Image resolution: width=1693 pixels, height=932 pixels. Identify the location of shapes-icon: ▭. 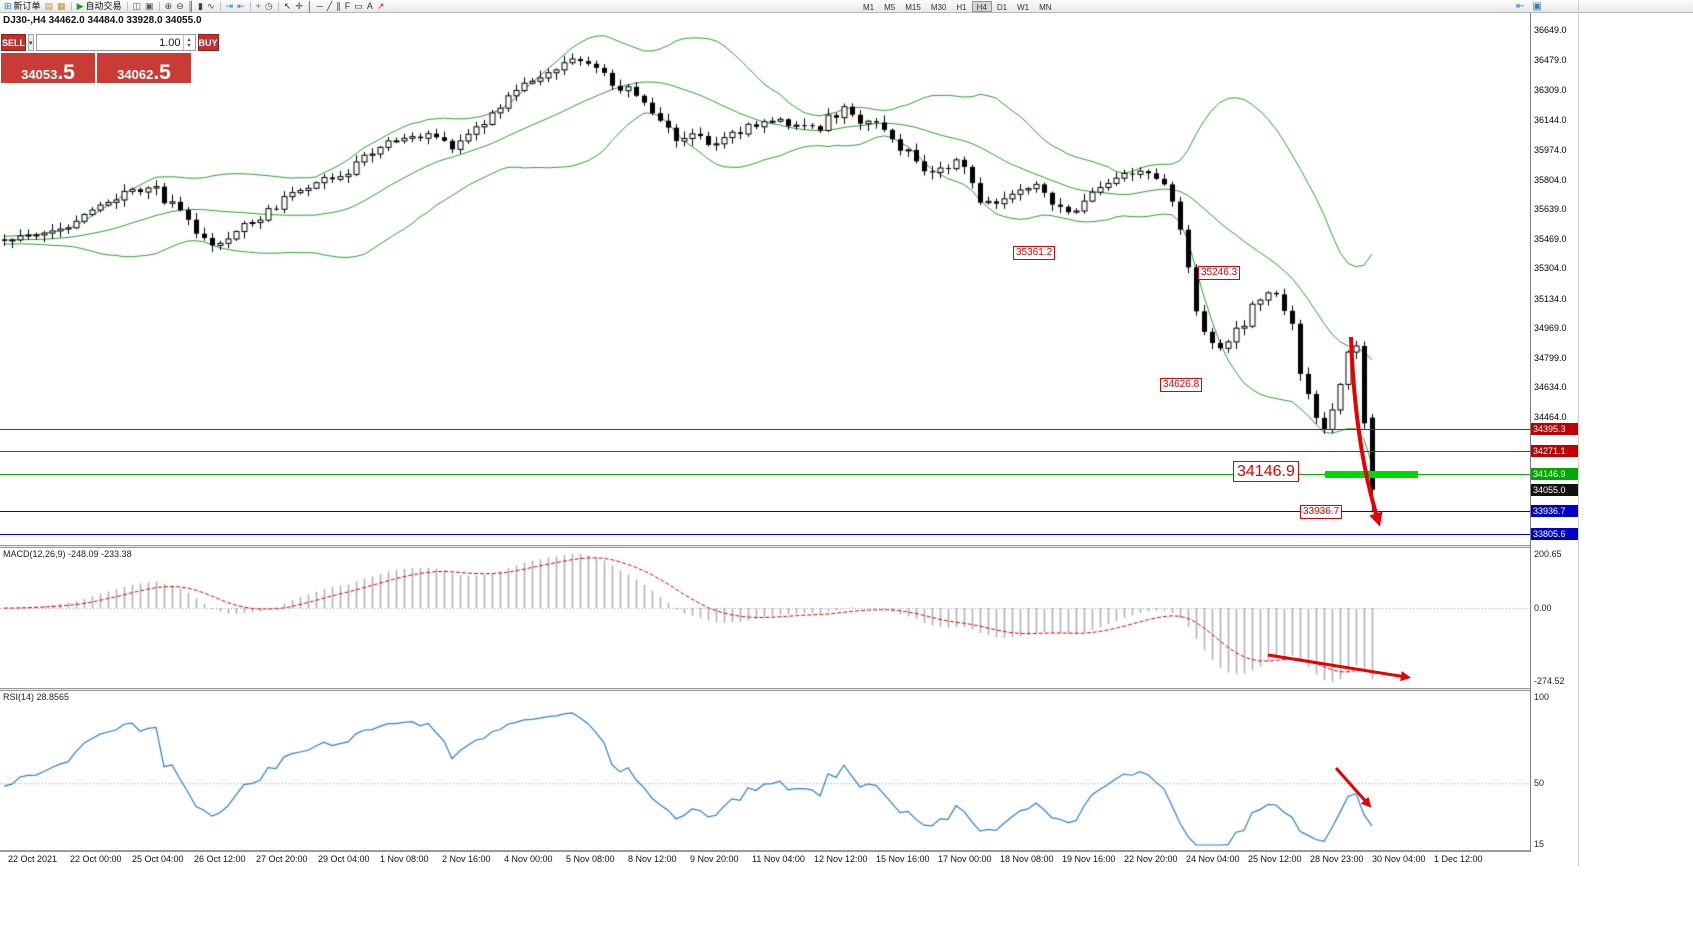
(358, 6).